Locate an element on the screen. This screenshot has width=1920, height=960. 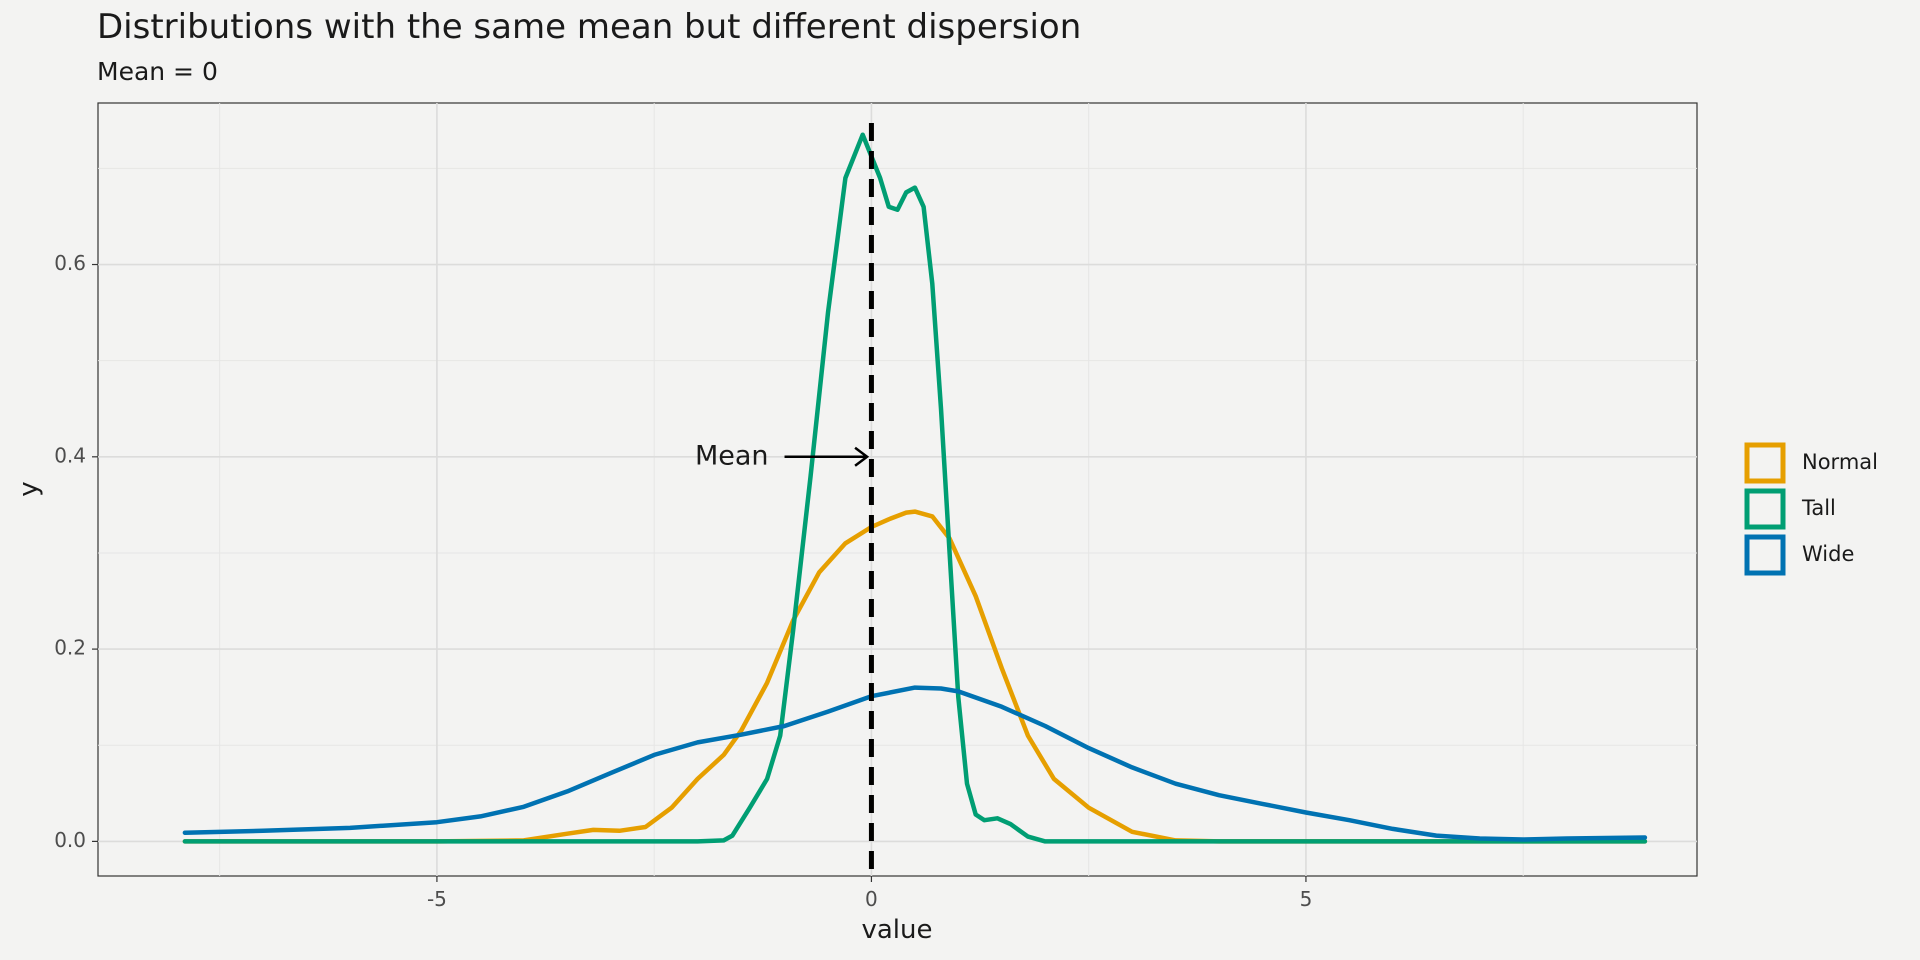
mean-annotation-arrowhead is located at coordinates (862, 456).